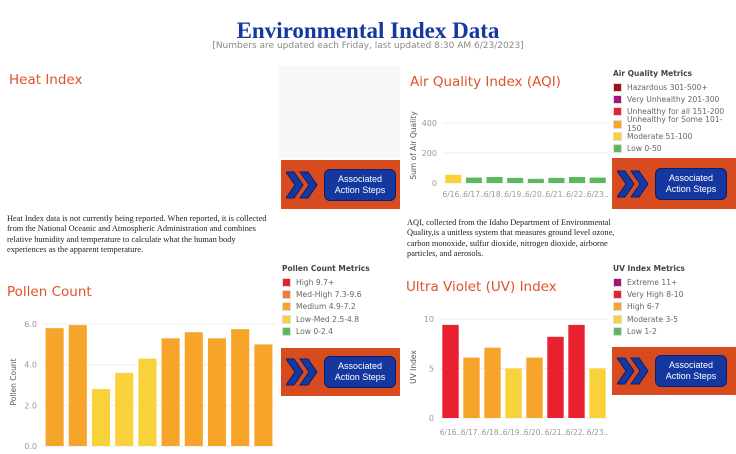 Image resolution: width=736 pixels, height=454 pixels. Describe the element at coordinates (413, 367) in the screenshot. I see `y-axis-label: UV Index` at that location.